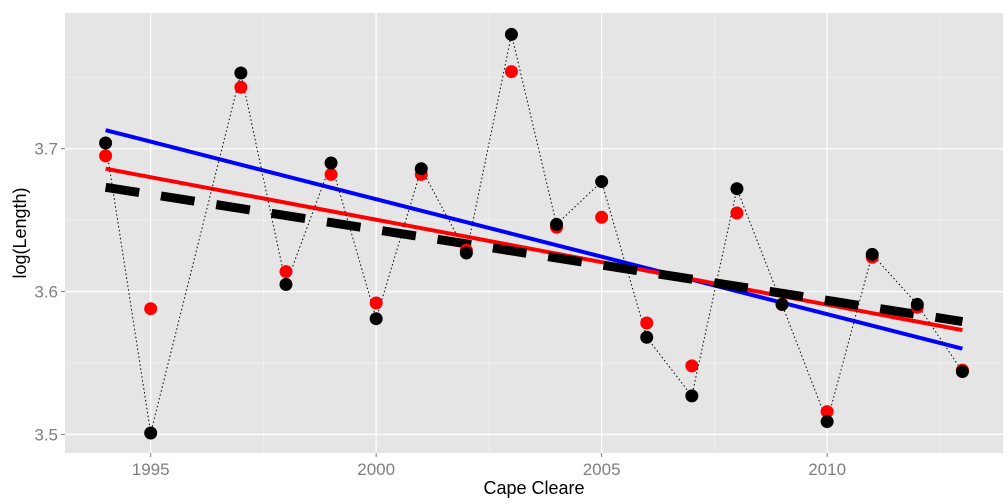 The height and width of the screenshot is (504, 1008). What do you see at coordinates (827, 469) in the screenshot?
I see `x-tick-label: 2010` at bounding box center [827, 469].